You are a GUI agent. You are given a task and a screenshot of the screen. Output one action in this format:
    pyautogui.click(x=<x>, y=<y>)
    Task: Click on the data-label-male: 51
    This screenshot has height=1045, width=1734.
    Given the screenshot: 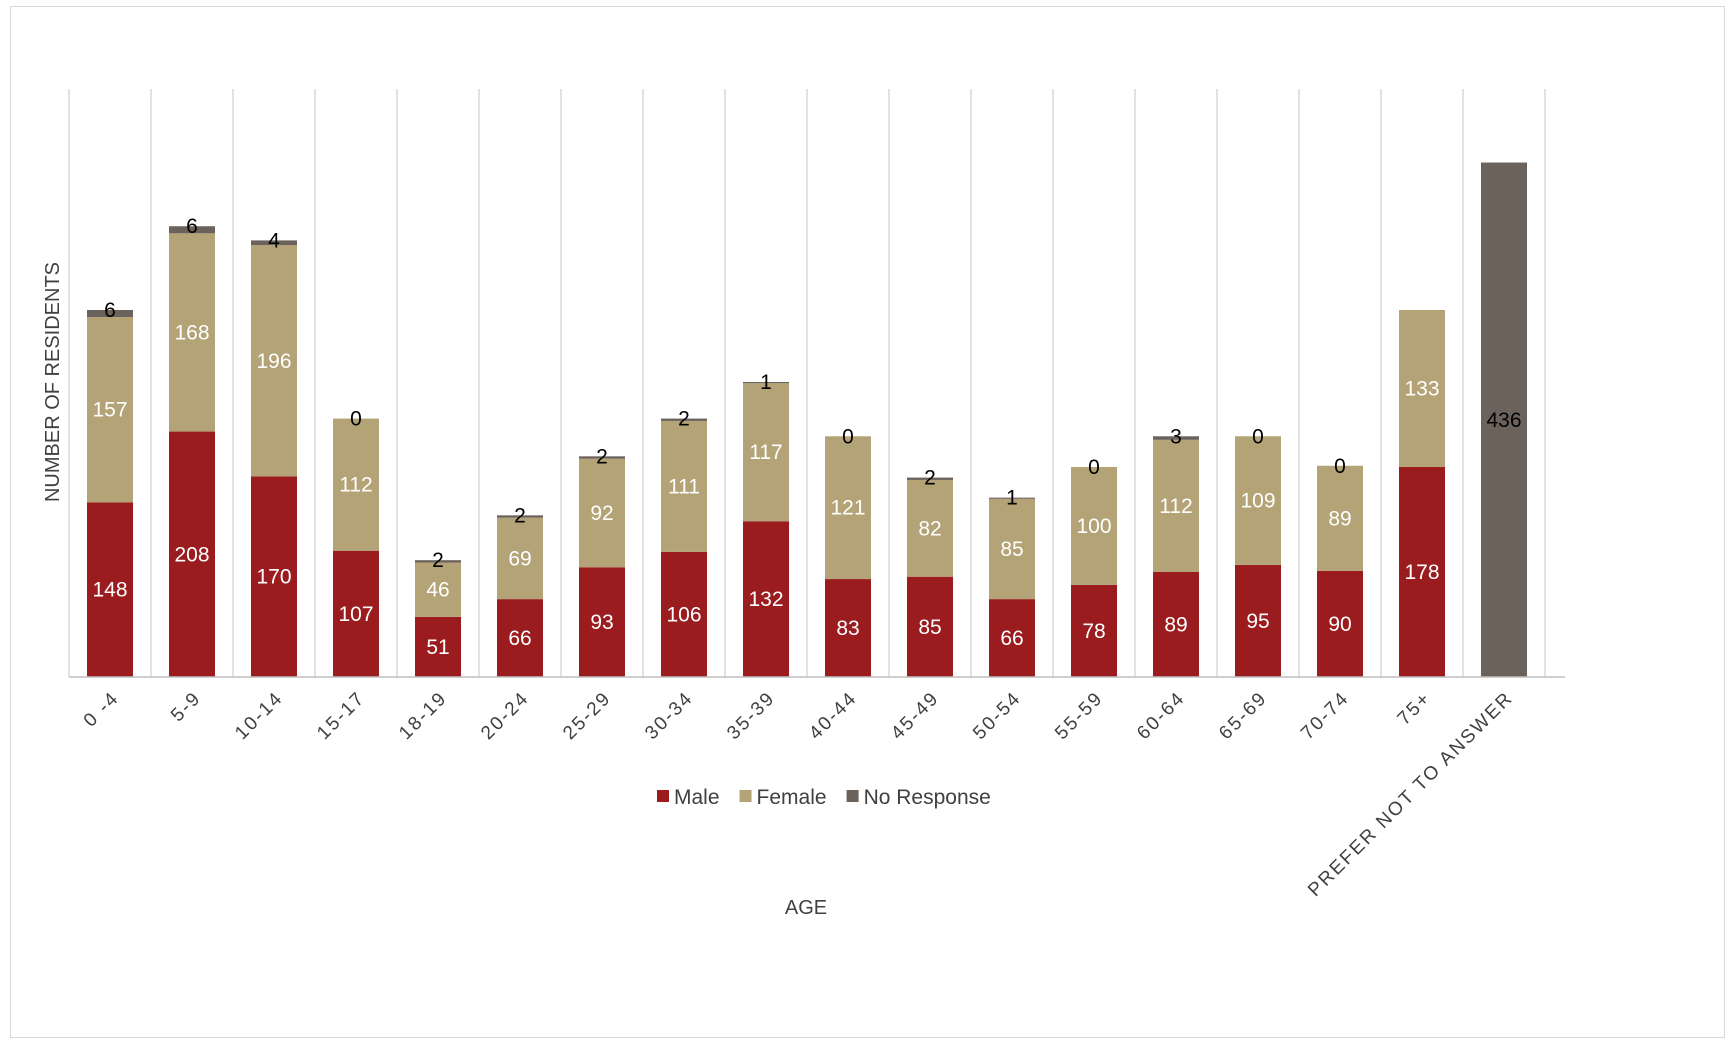 What is the action you would take?
    pyautogui.click(x=437, y=647)
    